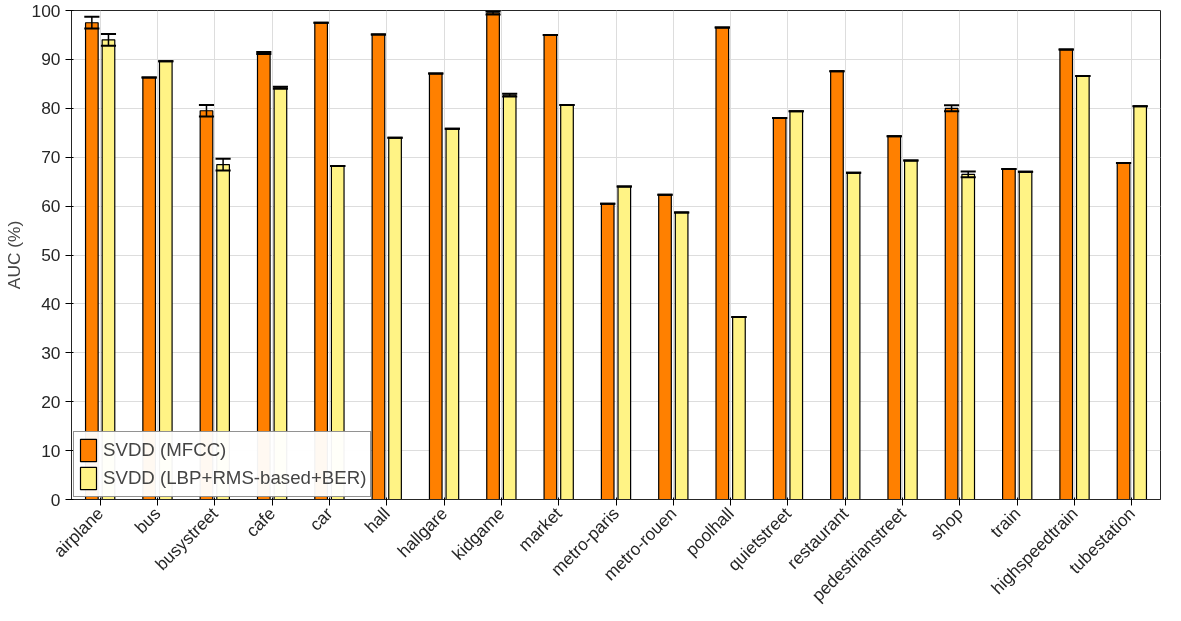  Describe the element at coordinates (377, 520) in the screenshot. I see `x-tick-label: hall` at that location.